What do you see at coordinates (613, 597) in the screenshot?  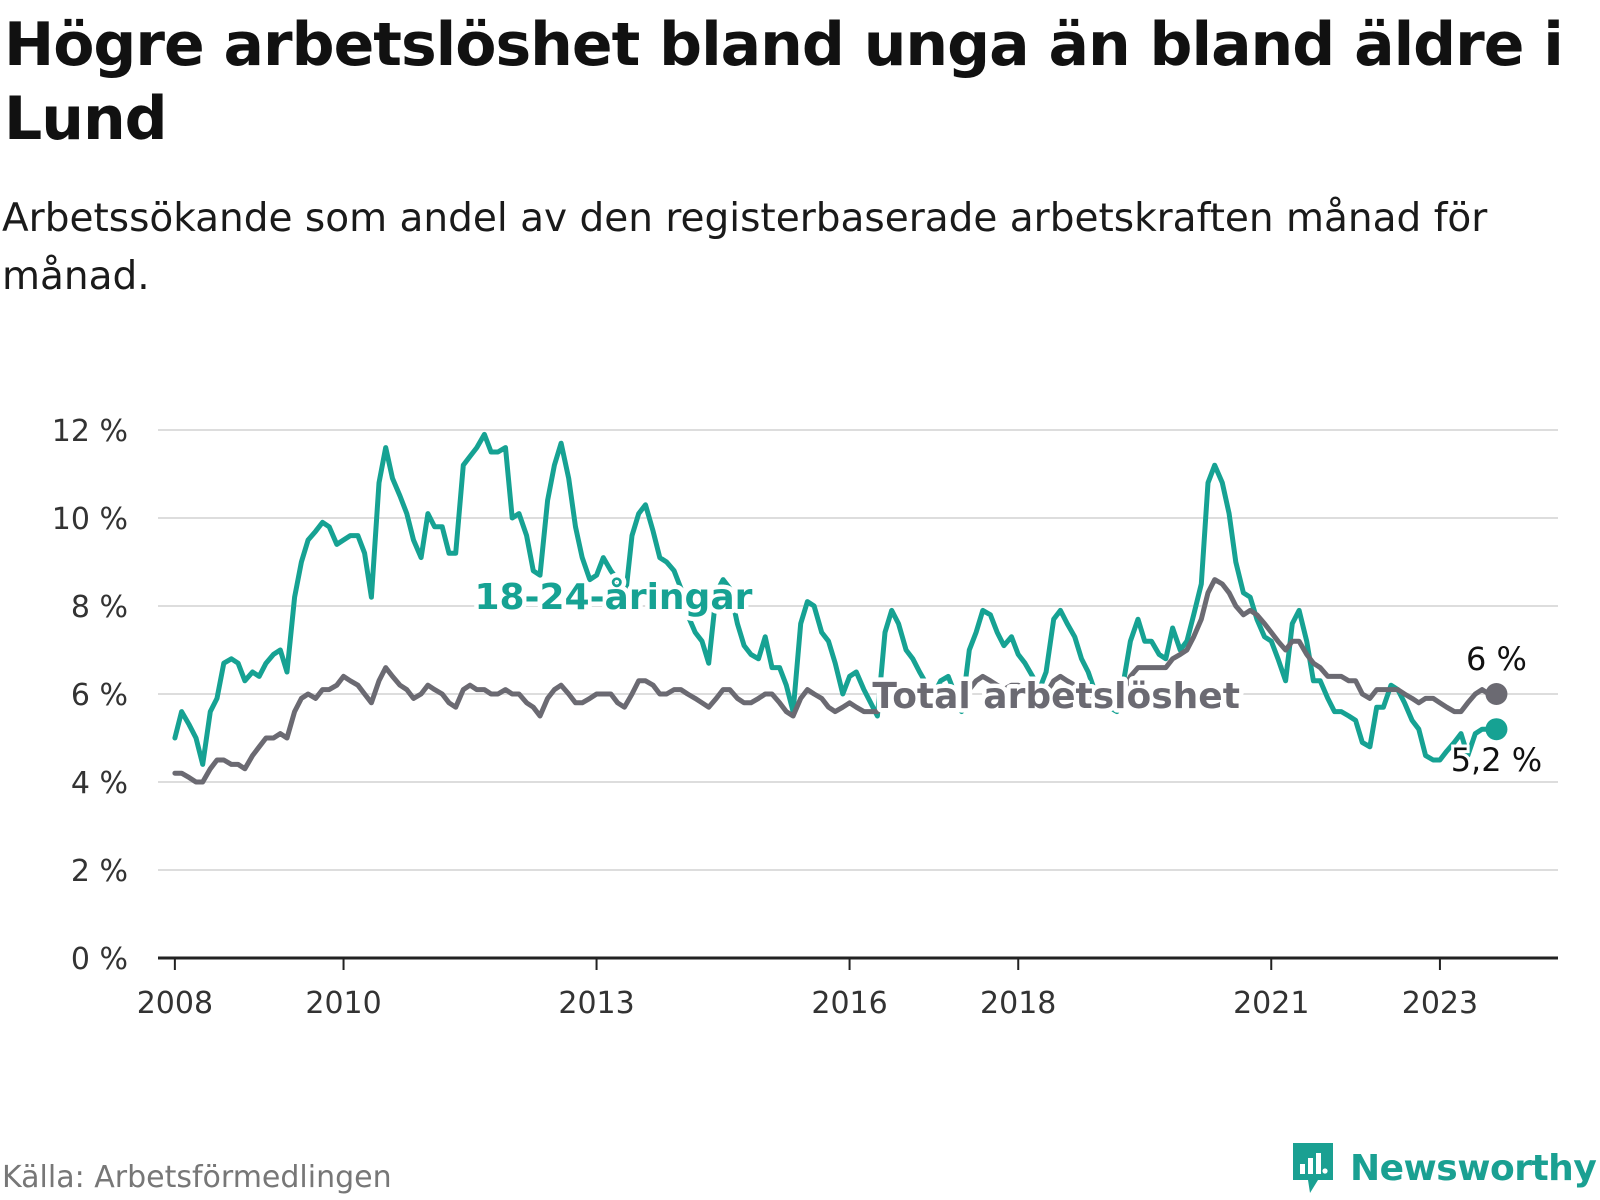 I see `series-label-youth: 18-24-åringar` at bounding box center [613, 597].